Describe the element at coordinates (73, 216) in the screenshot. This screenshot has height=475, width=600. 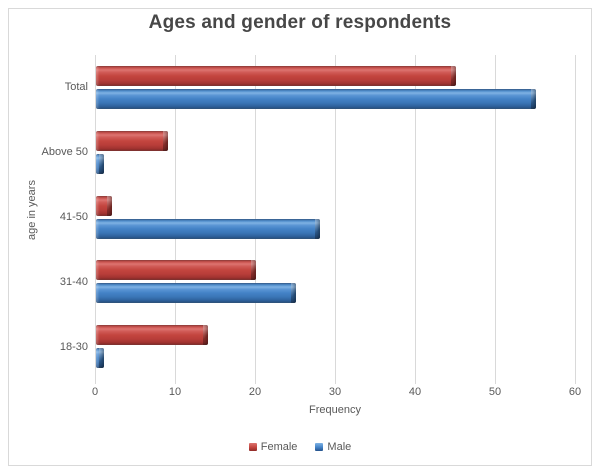
I see `category-label-41-50: 41-50` at that location.